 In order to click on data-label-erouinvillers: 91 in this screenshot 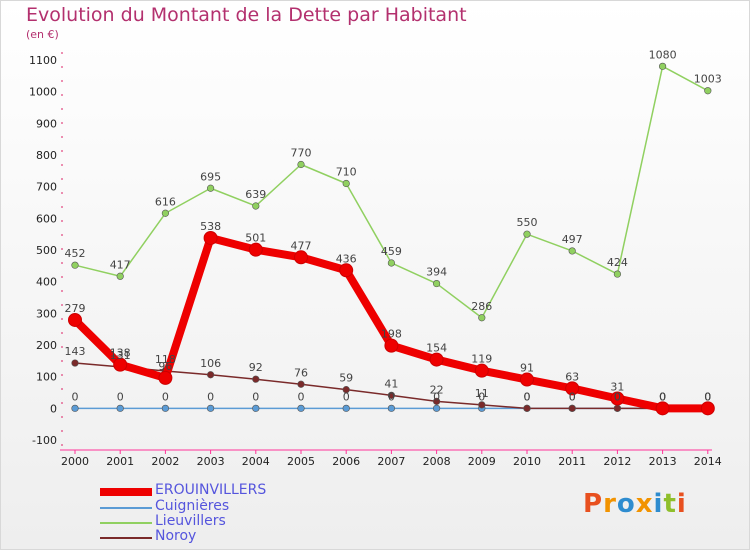, I will do `click(527, 368)`.